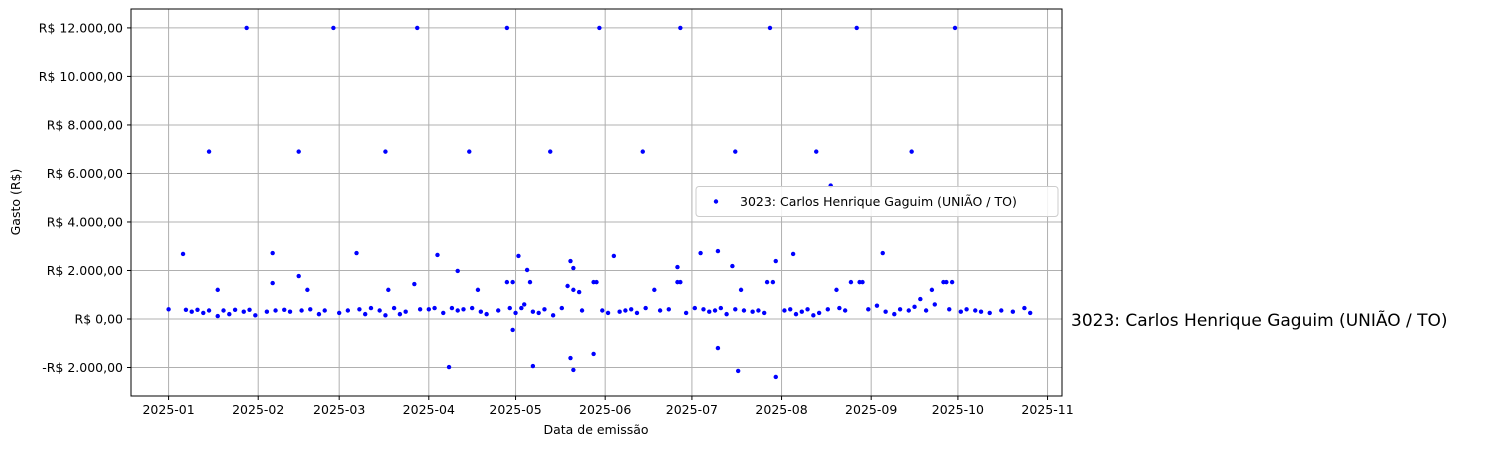 The width and height of the screenshot is (1512, 452). What do you see at coordinates (258, 409) in the screenshot?
I see `x-tick-label: 2025-02` at bounding box center [258, 409].